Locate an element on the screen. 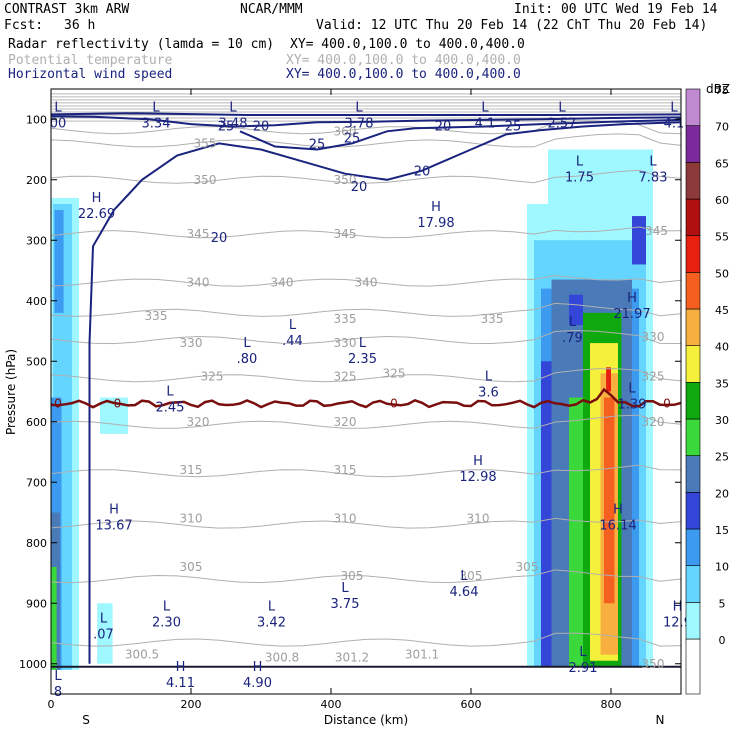 This screenshot has width=740, height=740. extremum-value: .79 is located at coordinates (572, 338).